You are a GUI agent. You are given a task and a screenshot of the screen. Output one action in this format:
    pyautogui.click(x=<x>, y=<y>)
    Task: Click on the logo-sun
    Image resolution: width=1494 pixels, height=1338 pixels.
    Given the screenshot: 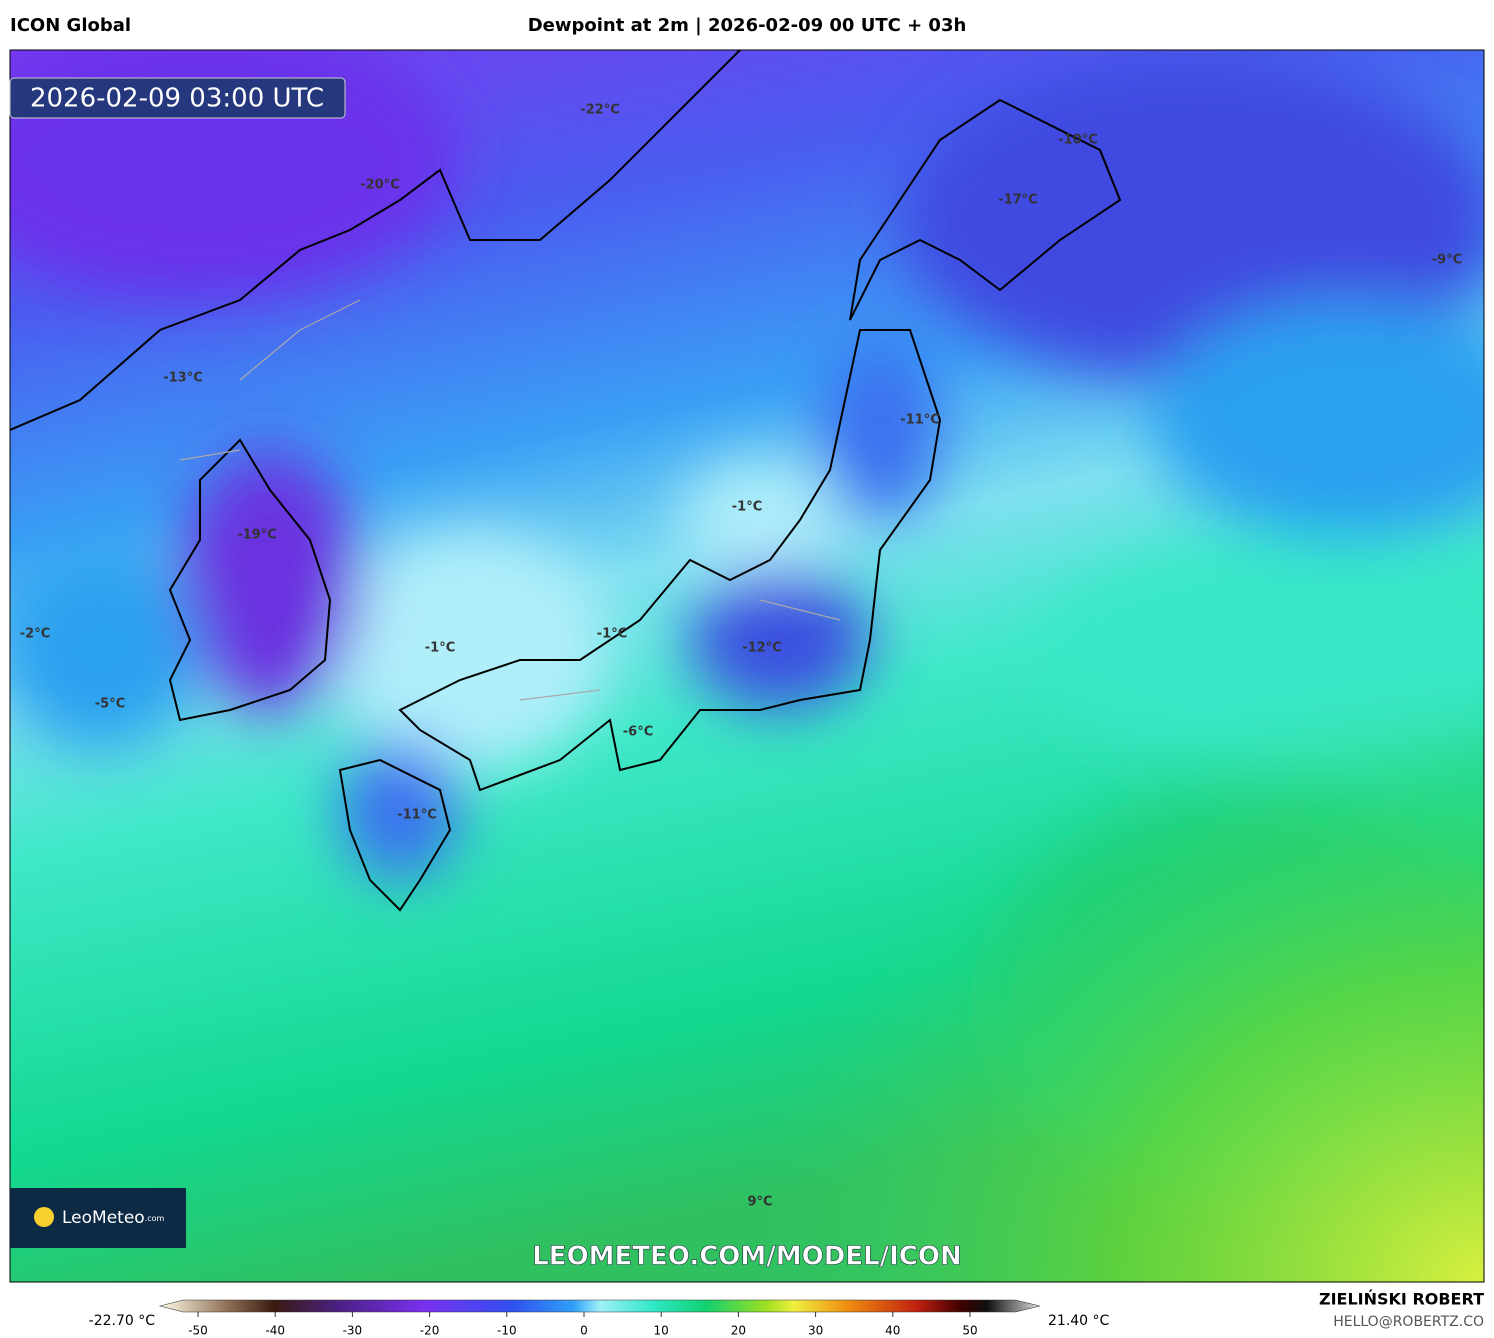 What is the action you would take?
    pyautogui.click(x=44, y=1217)
    